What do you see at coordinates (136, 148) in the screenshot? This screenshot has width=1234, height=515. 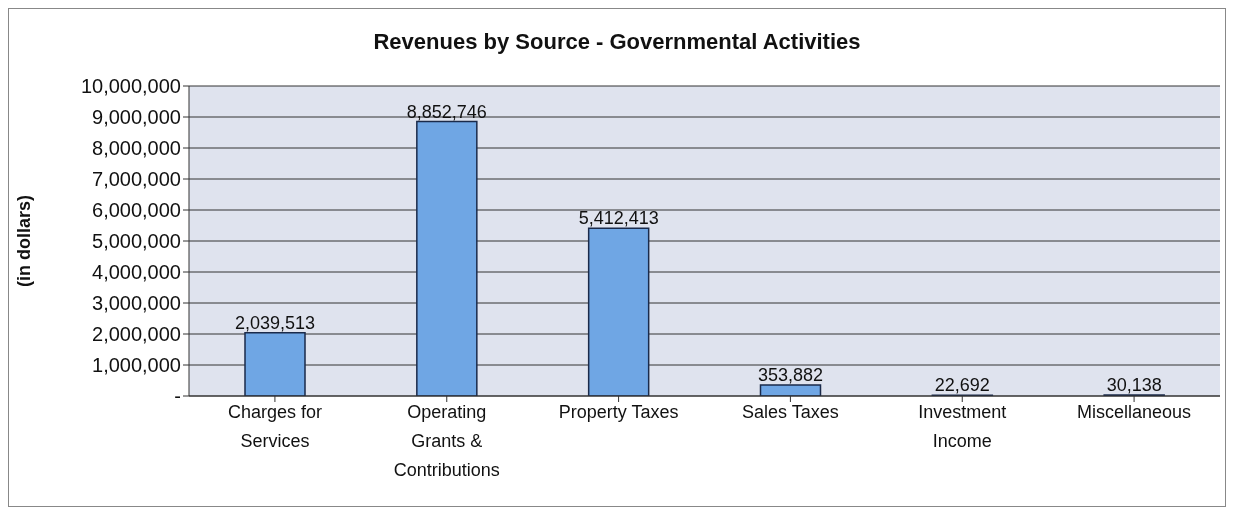 I see `y-tick-label: 8,000,000` at bounding box center [136, 148].